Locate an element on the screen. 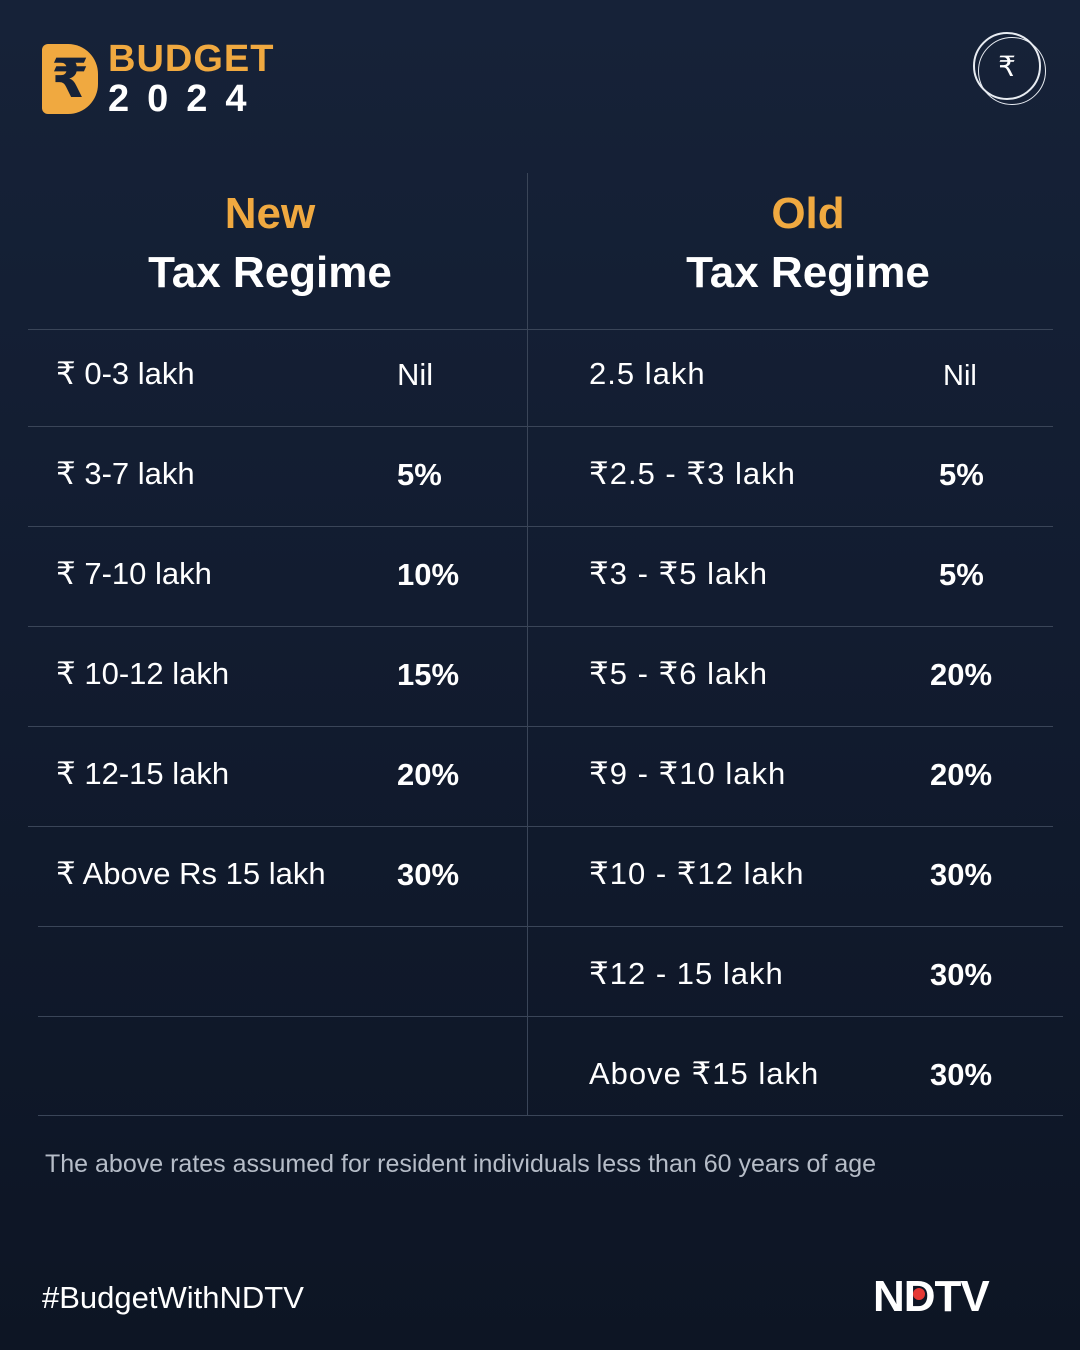  new-regime-header: New Tax Regime is located at coordinates (270, 245).